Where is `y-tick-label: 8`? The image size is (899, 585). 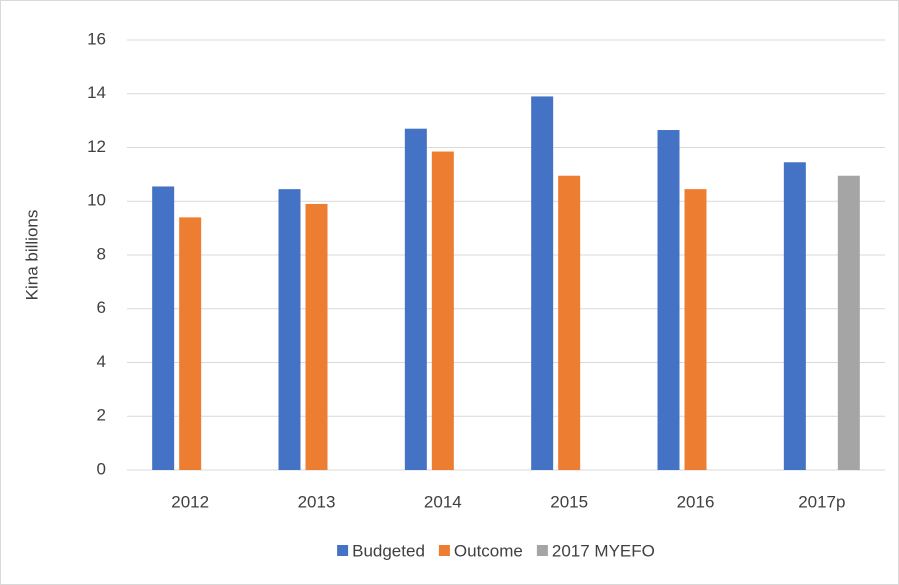 y-tick-label: 8 is located at coordinates (101, 253).